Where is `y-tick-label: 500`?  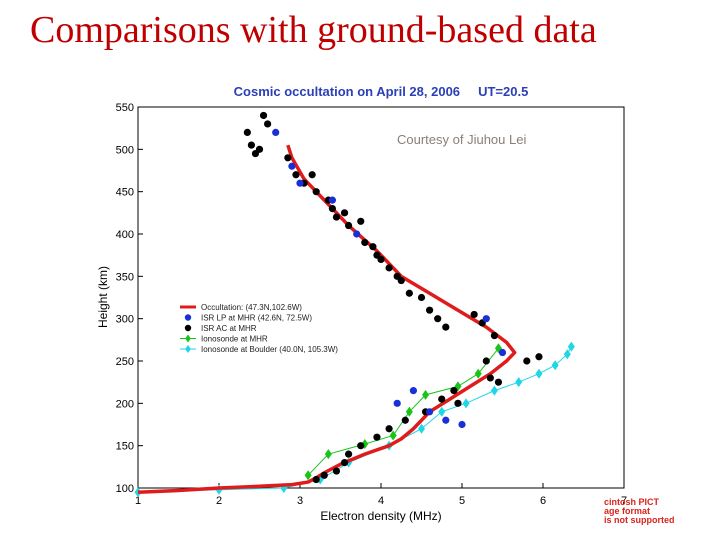 y-tick-label: 500 is located at coordinates (125, 150).